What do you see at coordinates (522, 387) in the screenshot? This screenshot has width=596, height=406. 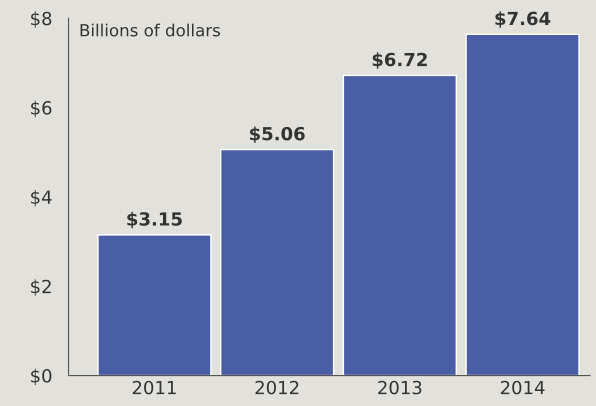 I see `x-tick-label: 2014` at bounding box center [522, 387].